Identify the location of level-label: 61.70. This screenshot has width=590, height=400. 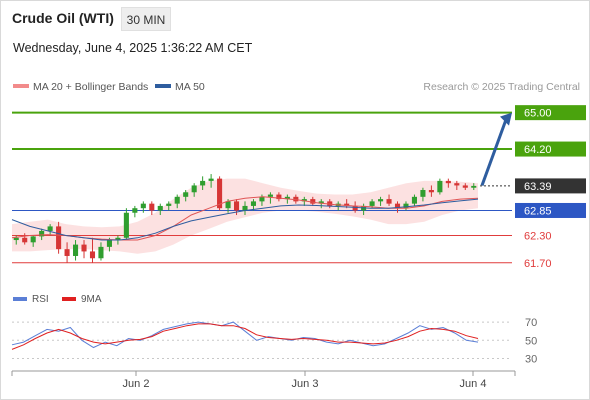
(538, 264).